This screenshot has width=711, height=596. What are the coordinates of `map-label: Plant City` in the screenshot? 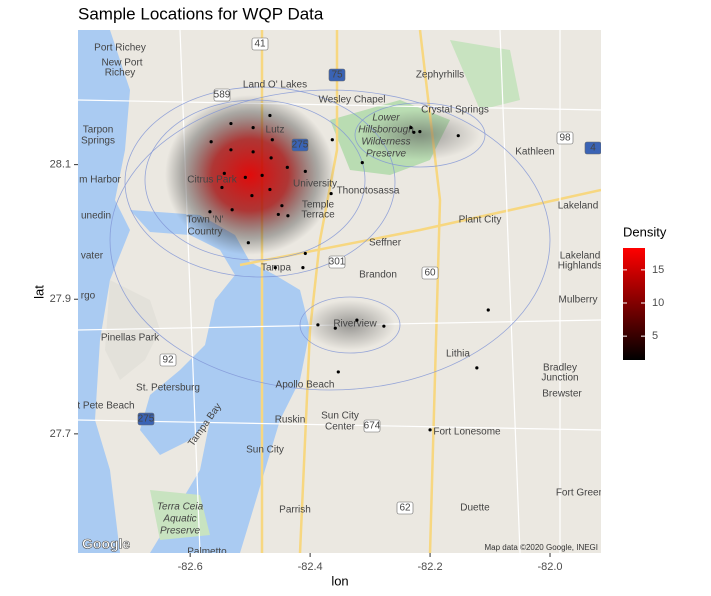 It's located at (480, 220).